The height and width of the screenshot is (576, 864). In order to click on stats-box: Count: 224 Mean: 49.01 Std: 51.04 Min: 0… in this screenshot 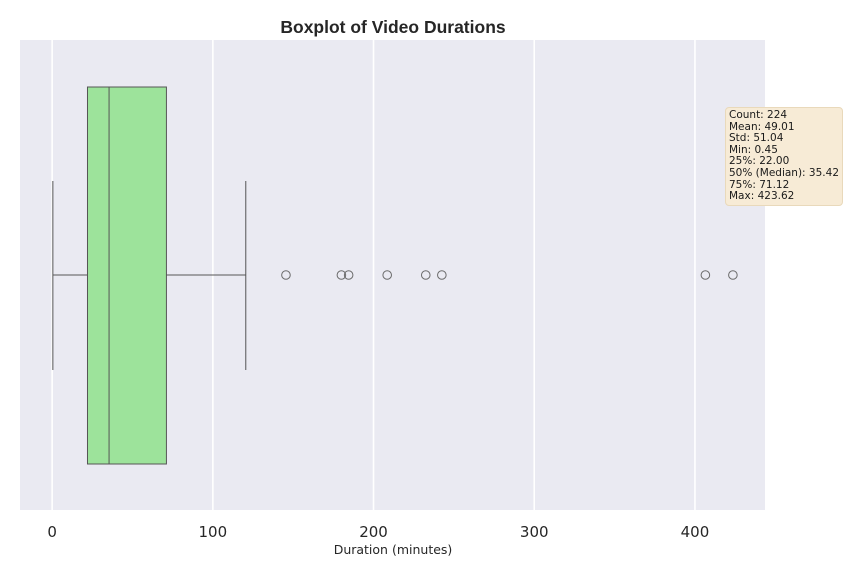, I will do `click(784, 156)`.